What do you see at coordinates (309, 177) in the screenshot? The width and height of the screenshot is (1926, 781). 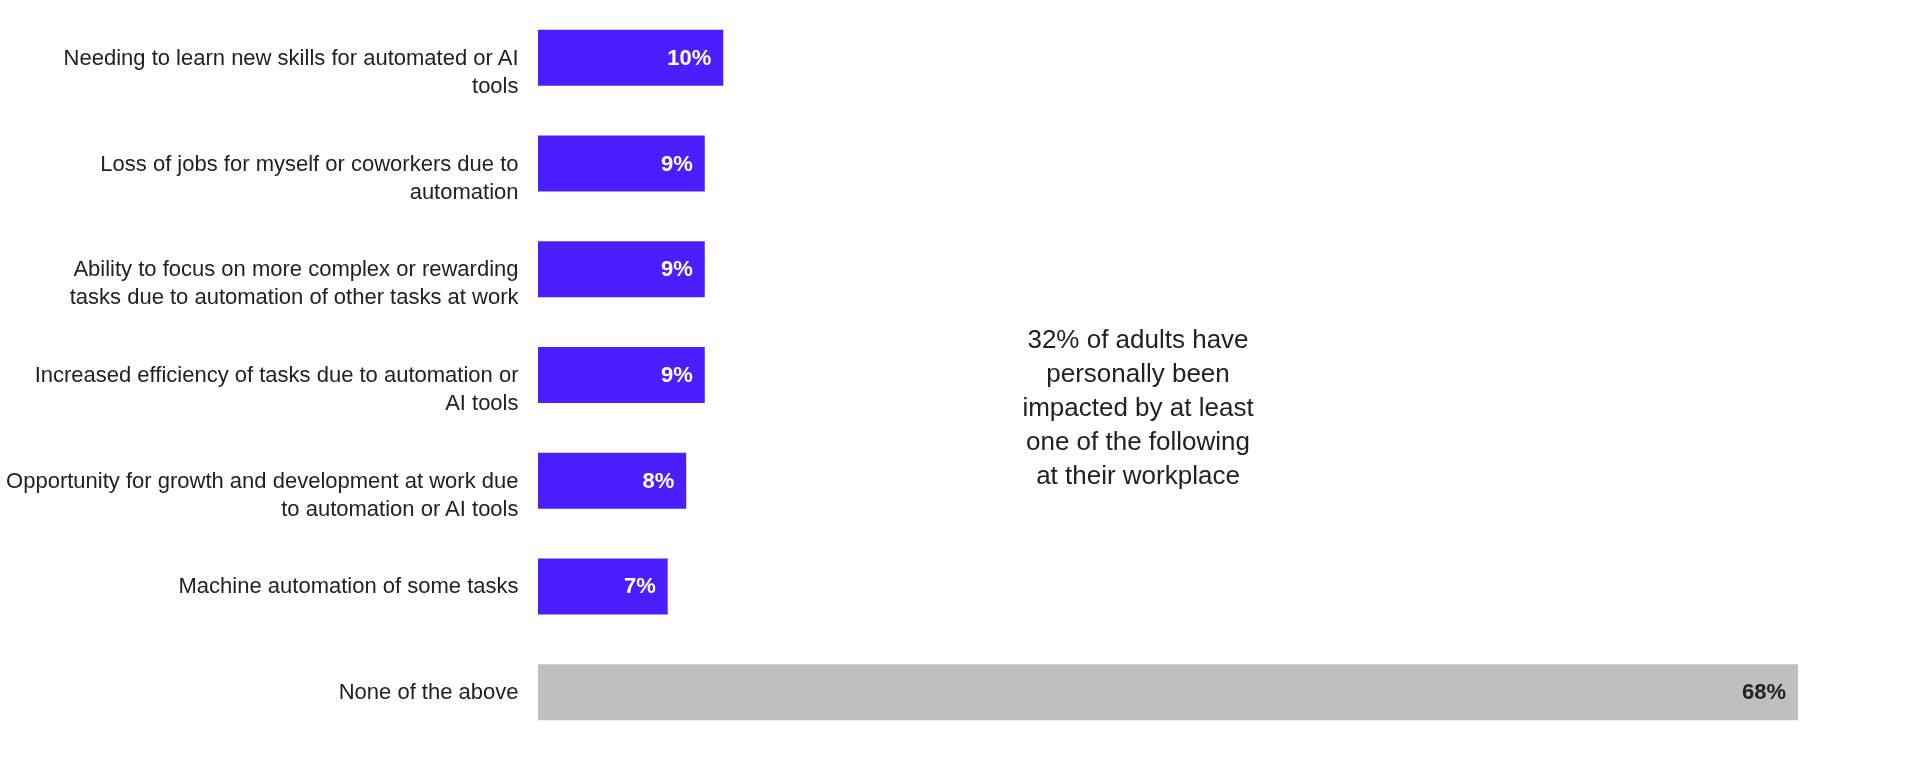 I see `y-tick-label: Loss of jobs for myself or coworkers due to automation` at bounding box center [309, 177].